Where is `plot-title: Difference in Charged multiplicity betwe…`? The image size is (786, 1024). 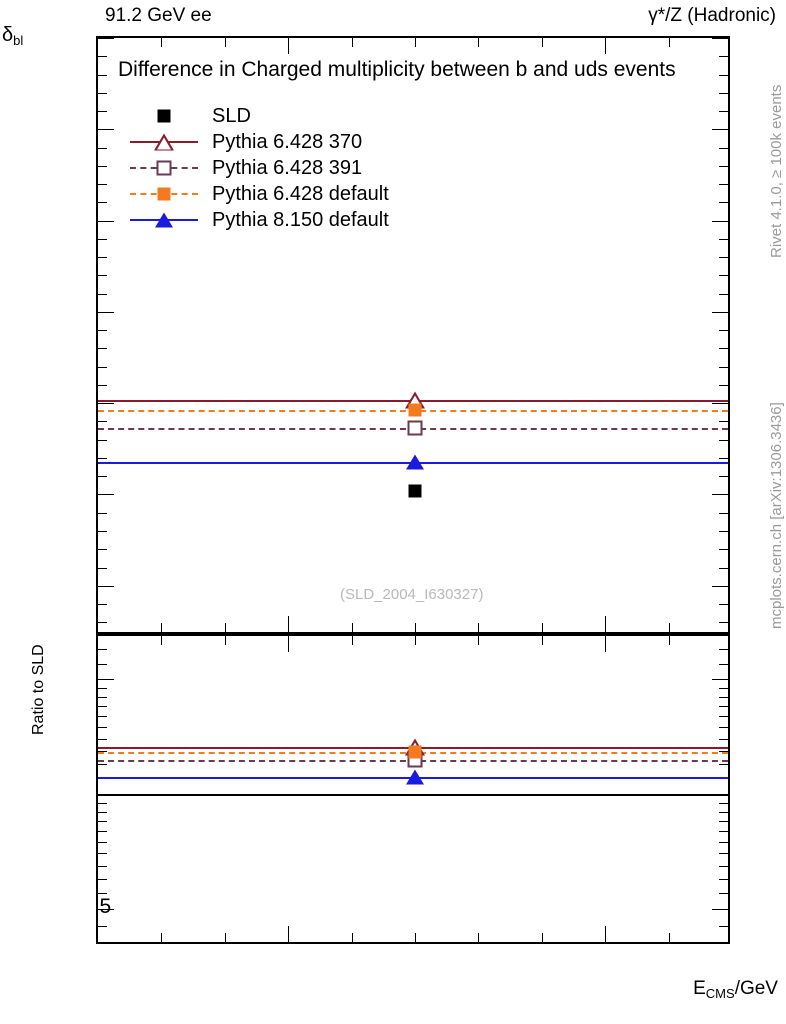 plot-title: Difference in Charged multiplicity betwe… is located at coordinates (397, 69).